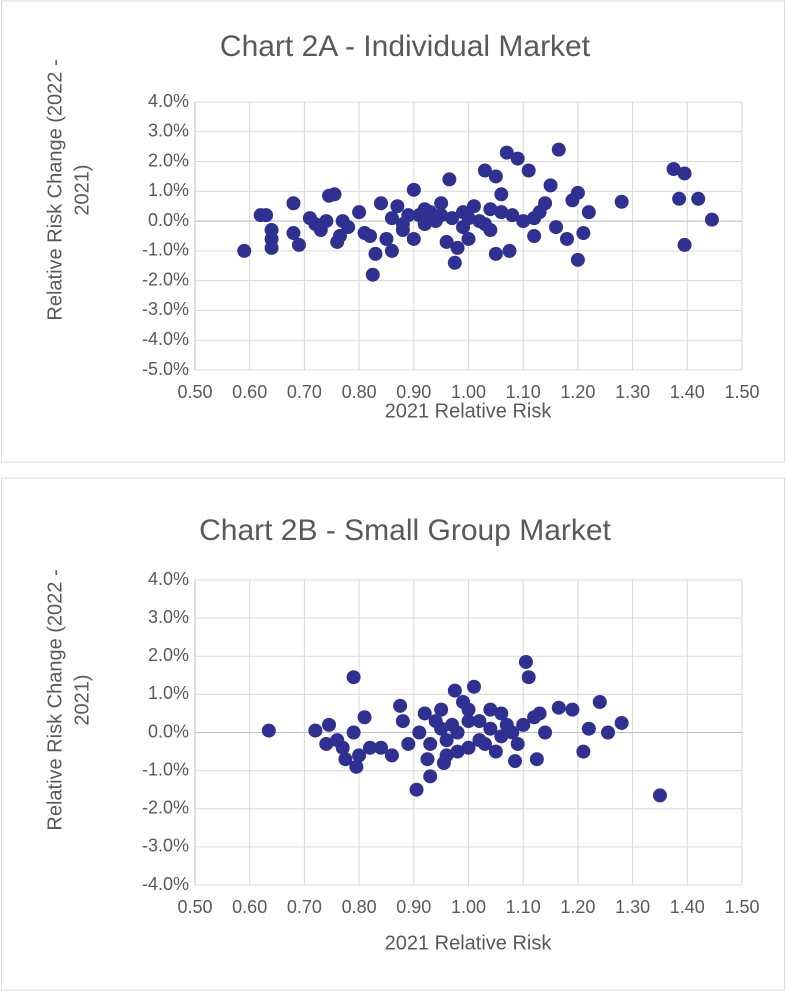 The height and width of the screenshot is (992, 786). What do you see at coordinates (165, 250) in the screenshot?
I see `y-tick-label: -1.0%` at bounding box center [165, 250].